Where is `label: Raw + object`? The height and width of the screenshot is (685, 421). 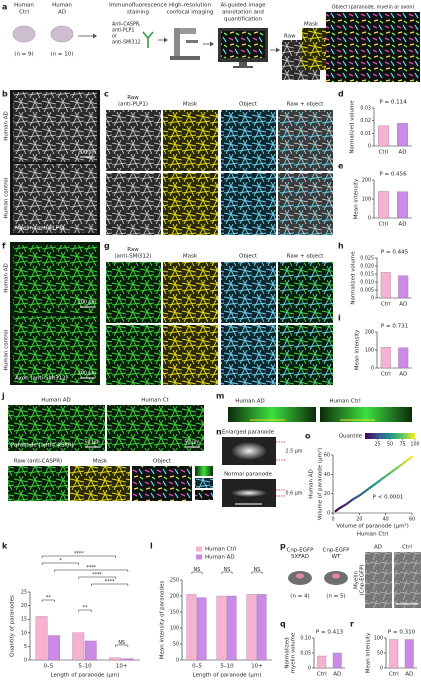 label: Raw + object is located at coordinates (305, 105).